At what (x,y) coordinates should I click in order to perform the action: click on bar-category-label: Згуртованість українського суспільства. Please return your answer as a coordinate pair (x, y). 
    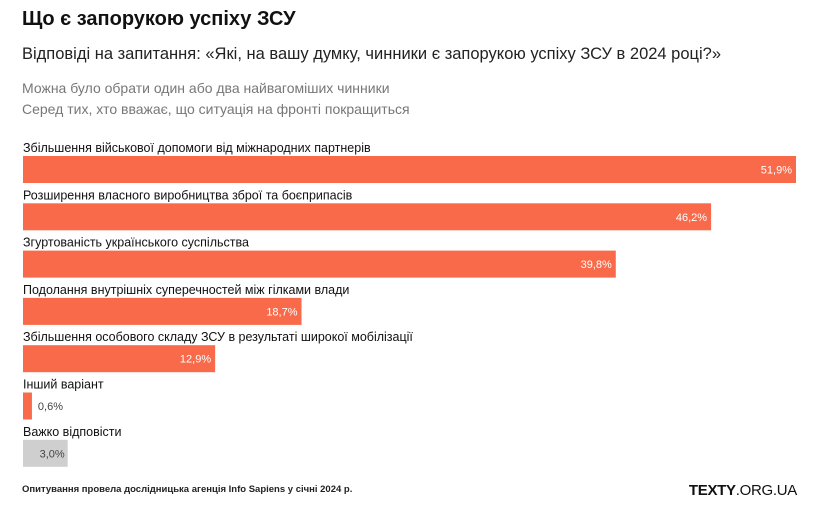
    Looking at the image, I should click on (136, 243).